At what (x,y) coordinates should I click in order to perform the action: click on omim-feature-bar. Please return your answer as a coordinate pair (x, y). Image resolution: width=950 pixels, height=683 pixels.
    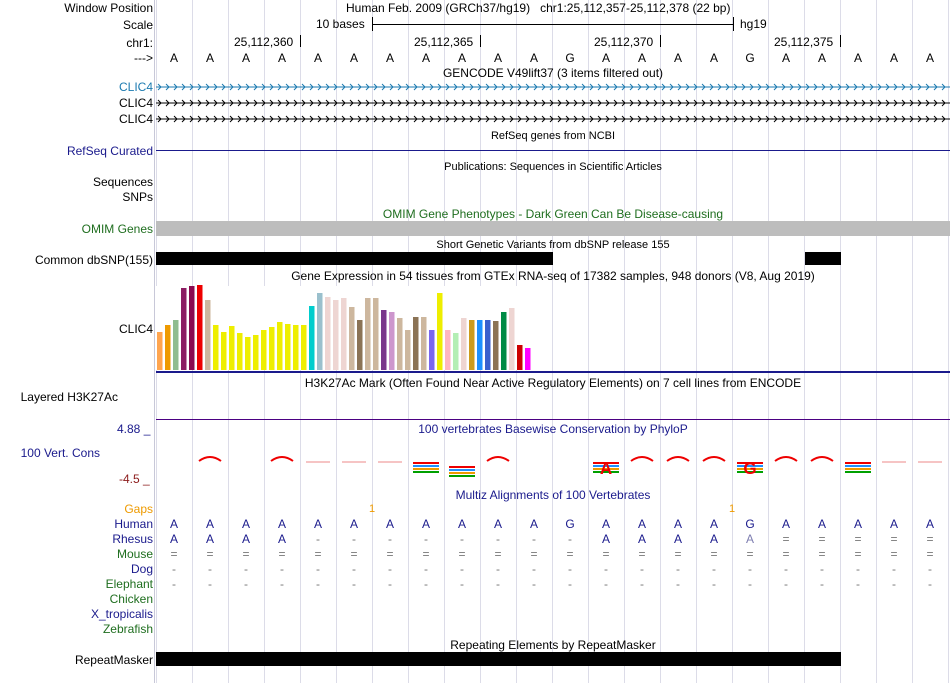
    Looking at the image, I should click on (553, 228).